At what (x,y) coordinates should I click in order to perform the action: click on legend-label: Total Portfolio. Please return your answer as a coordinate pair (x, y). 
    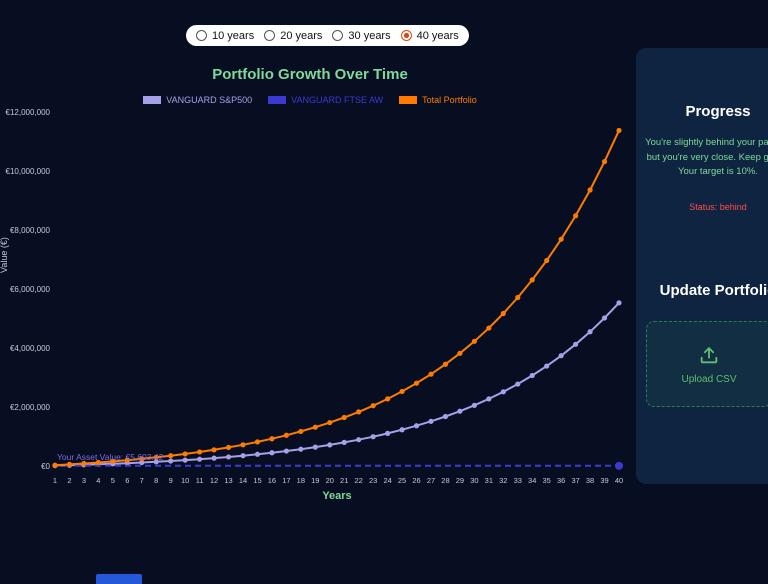
    Looking at the image, I should click on (449, 100).